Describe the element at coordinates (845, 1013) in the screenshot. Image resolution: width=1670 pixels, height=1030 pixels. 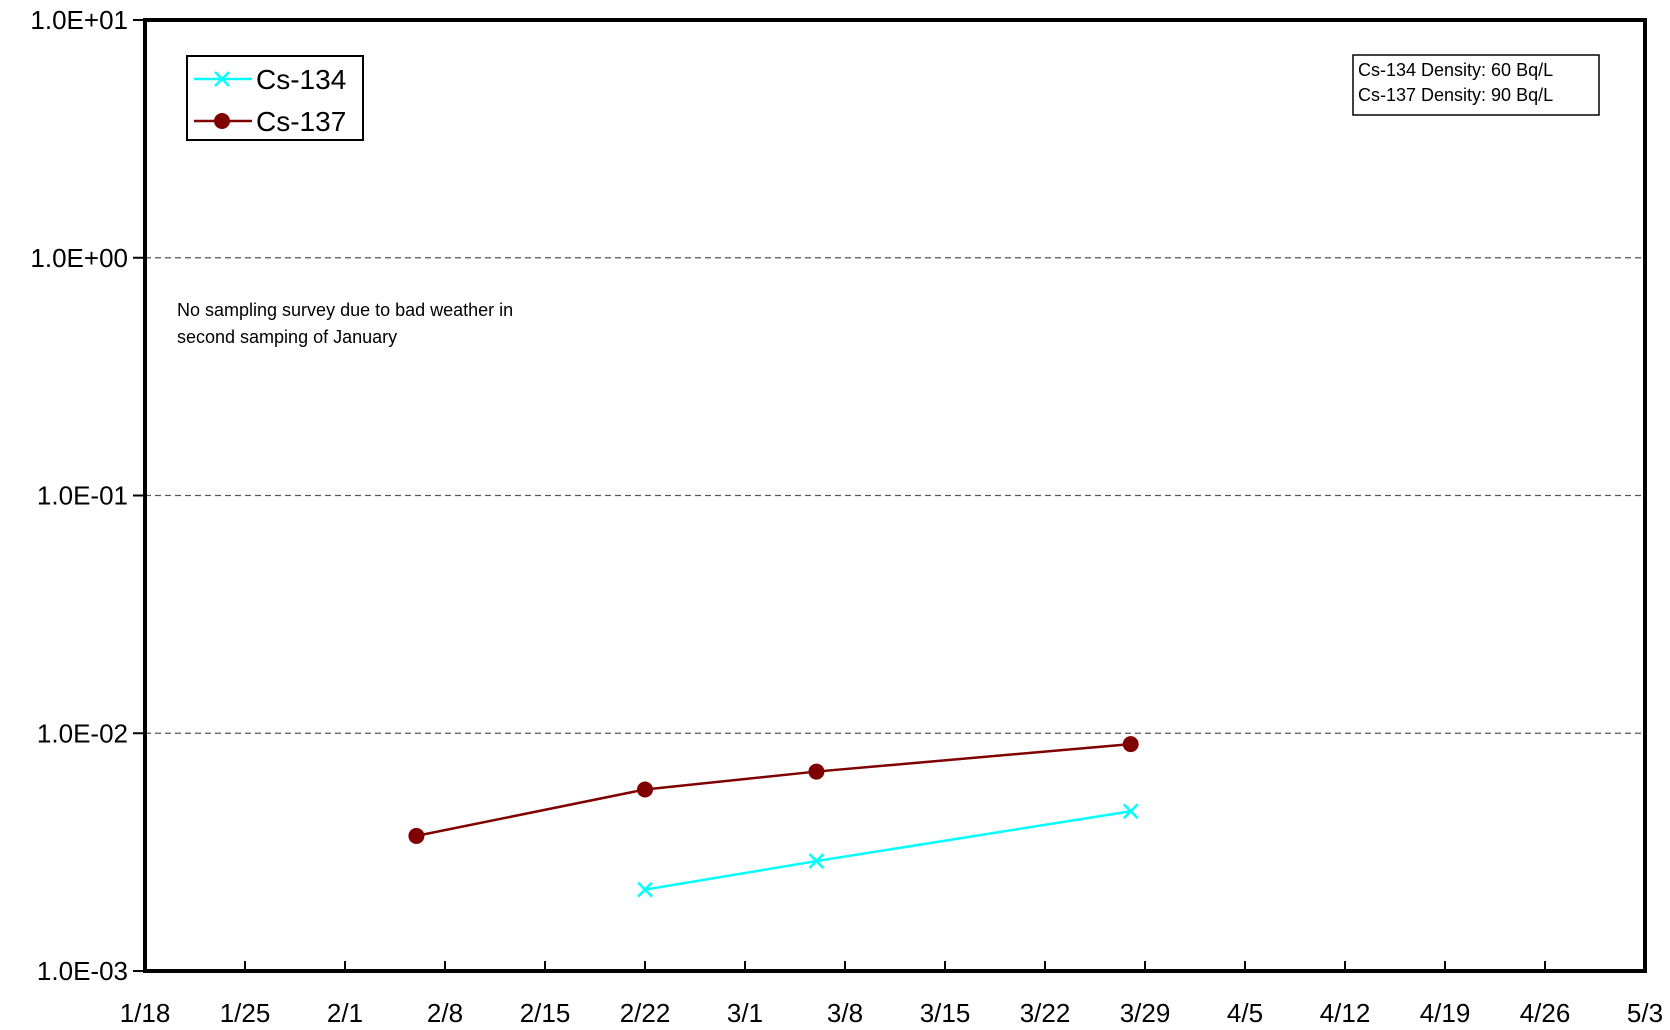
I see `x-tick-label: 3/8` at that location.